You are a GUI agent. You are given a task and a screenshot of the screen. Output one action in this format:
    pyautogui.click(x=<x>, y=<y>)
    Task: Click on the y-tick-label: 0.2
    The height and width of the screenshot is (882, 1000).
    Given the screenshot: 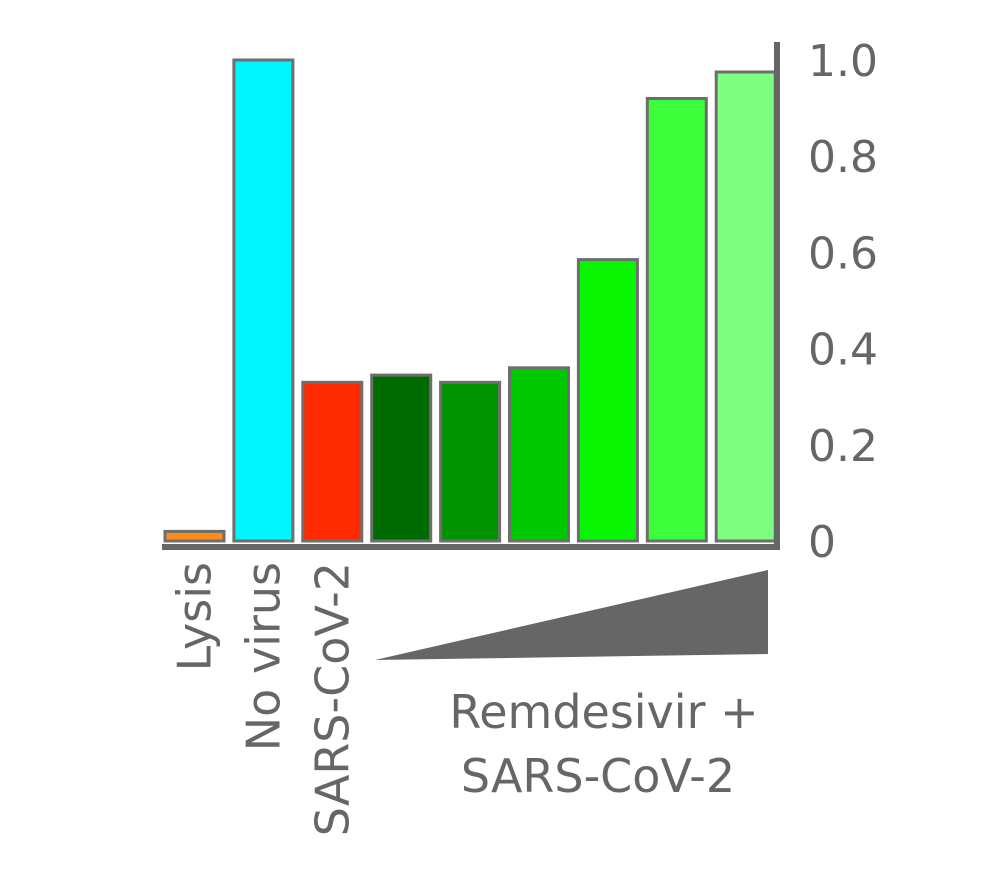 What is the action you would take?
    pyautogui.click(x=843, y=446)
    